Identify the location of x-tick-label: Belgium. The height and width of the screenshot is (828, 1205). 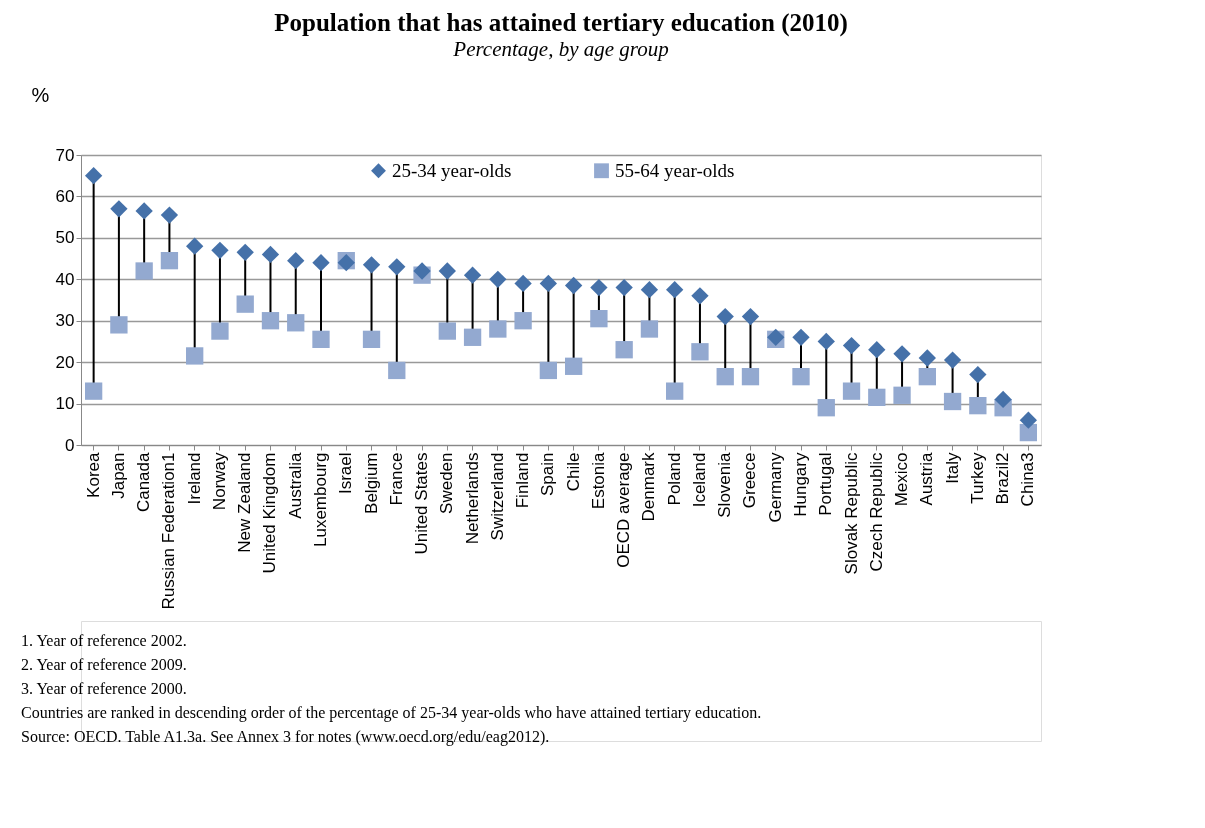
(371, 483).